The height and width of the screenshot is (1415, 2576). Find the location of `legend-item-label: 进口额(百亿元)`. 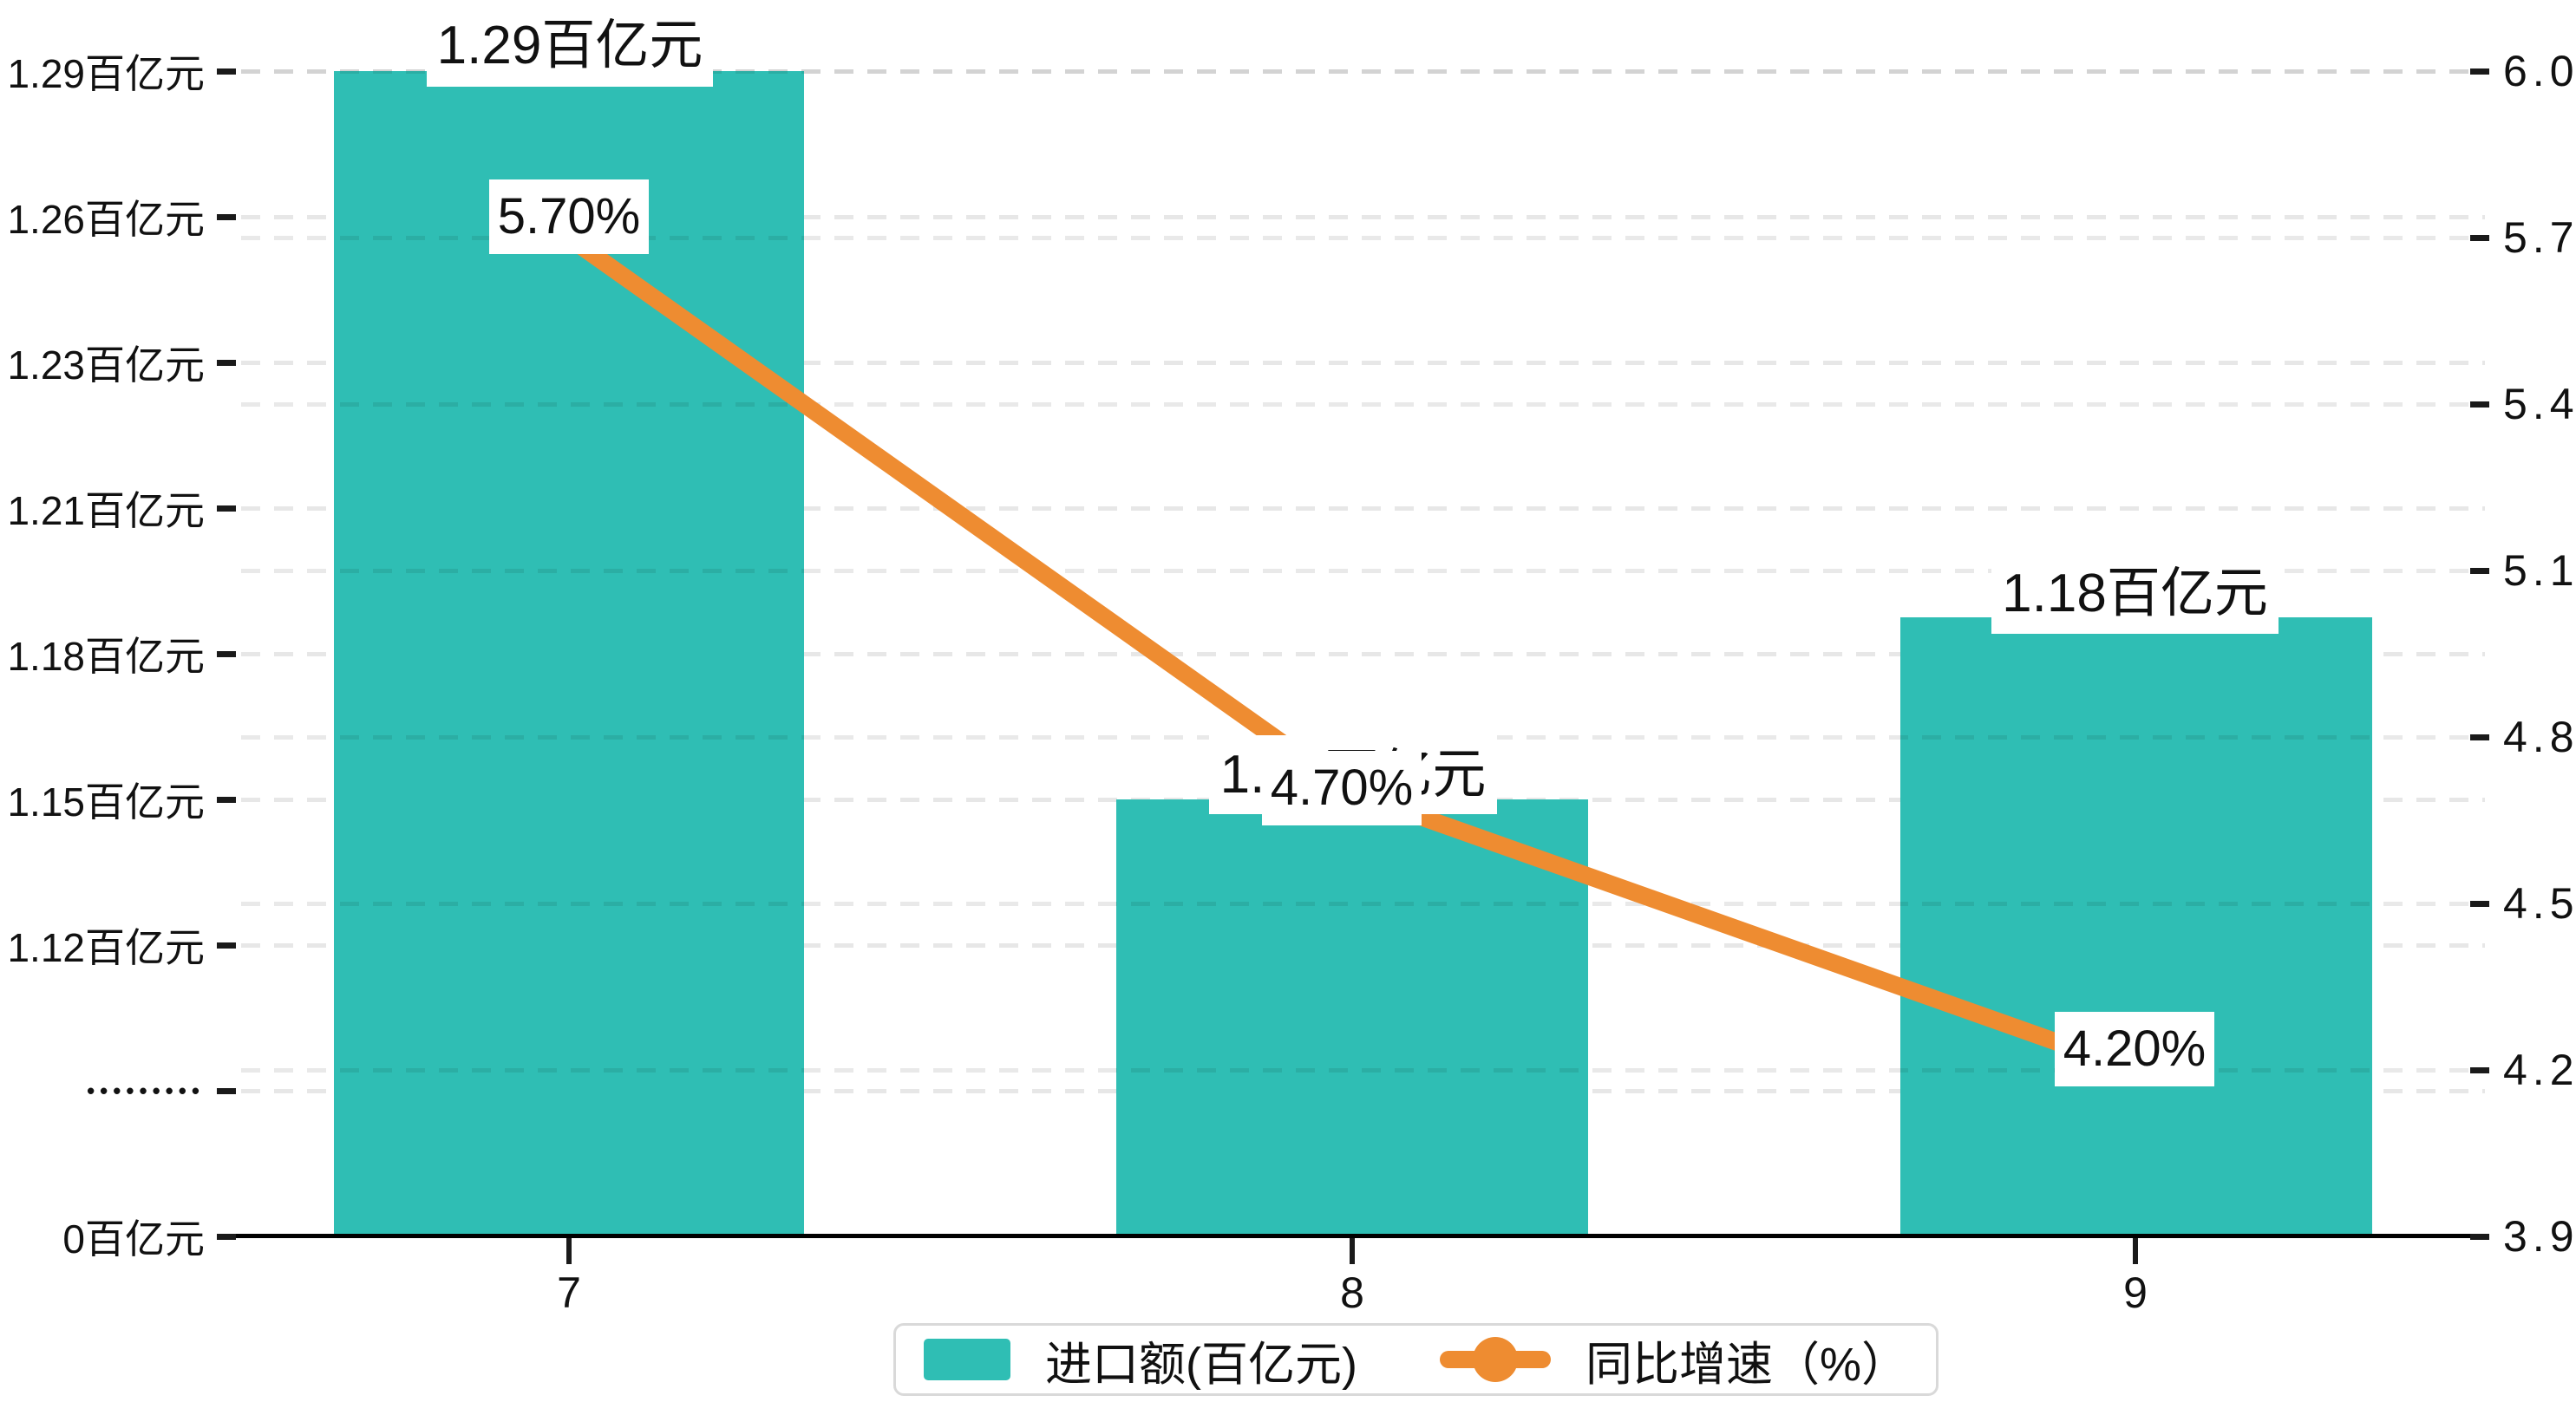

legend-item-label: 进口额(百亿元) is located at coordinates (1201, 1364).